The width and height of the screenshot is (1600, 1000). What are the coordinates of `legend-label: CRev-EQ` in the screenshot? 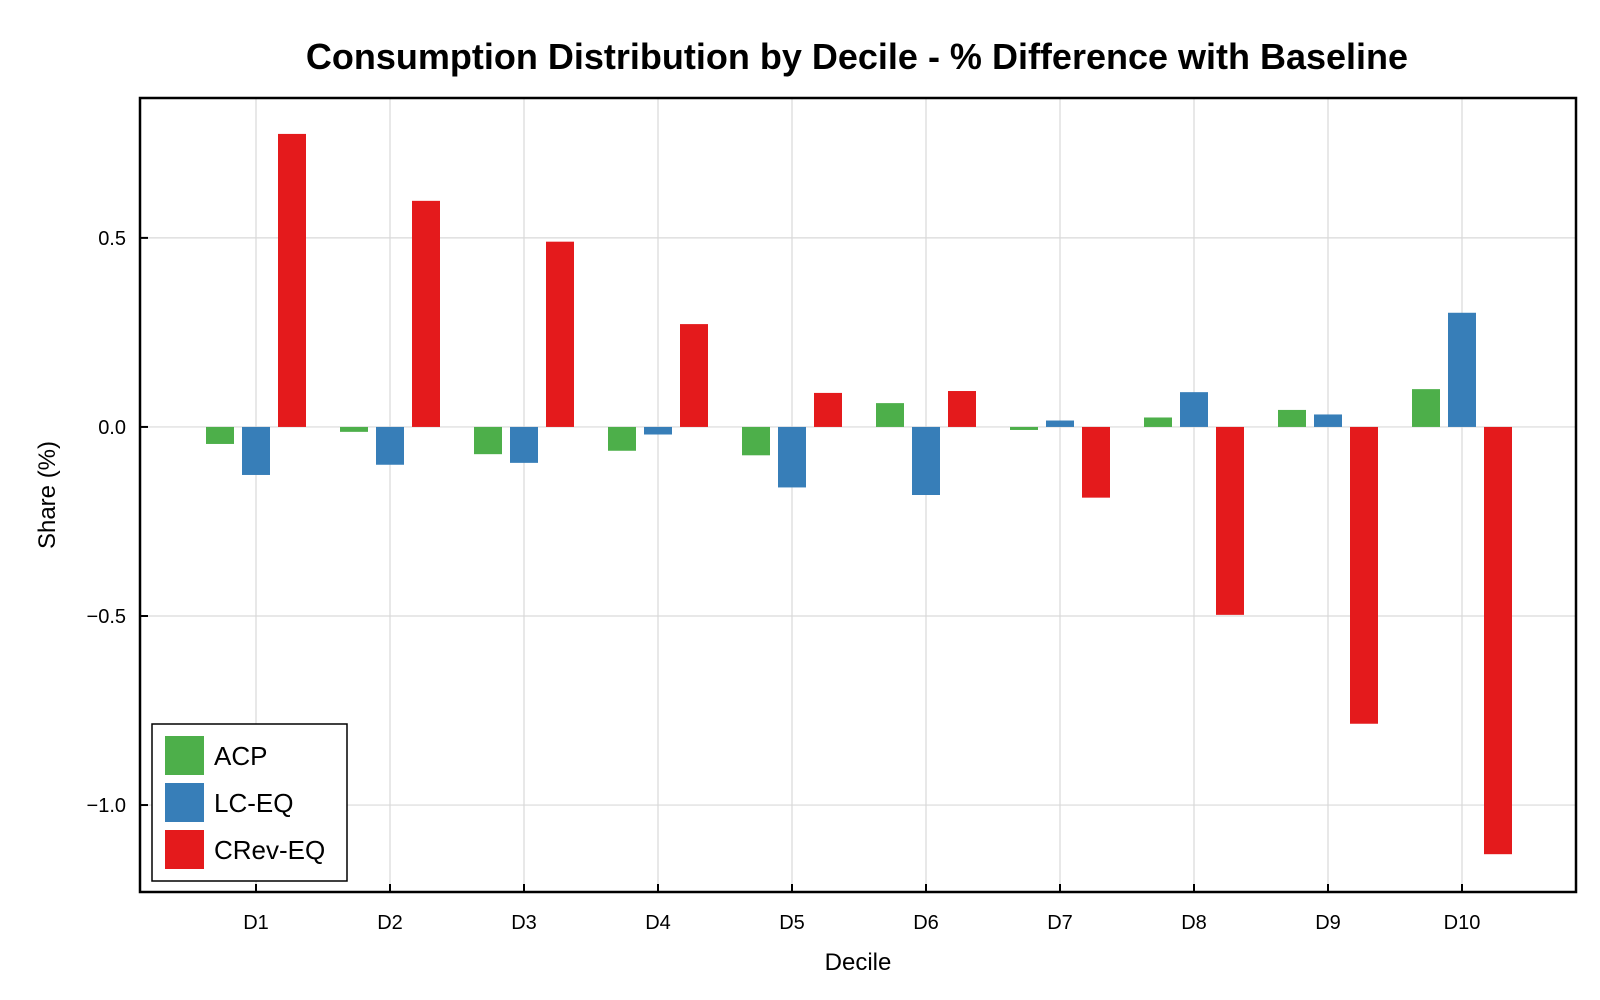 It's located at (269, 850).